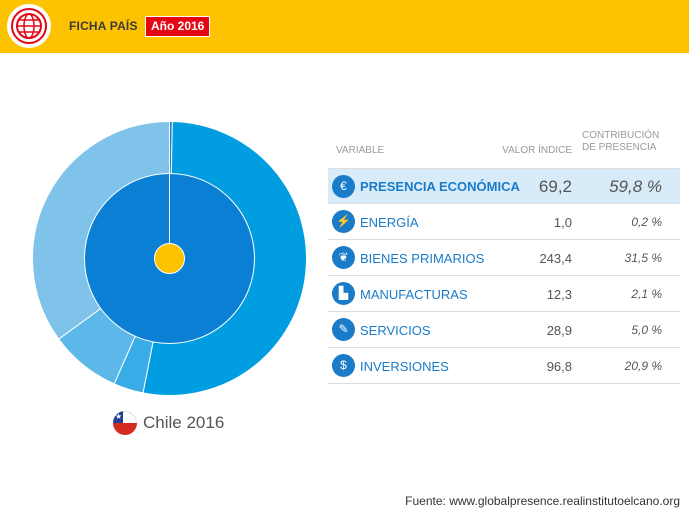  Describe the element at coordinates (343, 329) in the screenshot. I see `services-icon: ✎` at that location.